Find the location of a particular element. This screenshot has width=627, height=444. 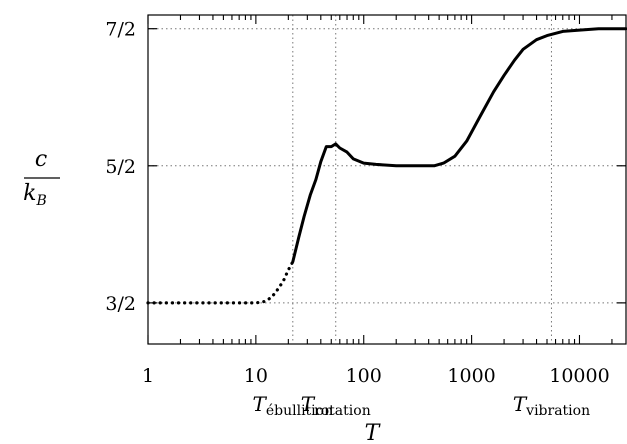

y-tick-label: 5/2 is located at coordinates (120, 167).